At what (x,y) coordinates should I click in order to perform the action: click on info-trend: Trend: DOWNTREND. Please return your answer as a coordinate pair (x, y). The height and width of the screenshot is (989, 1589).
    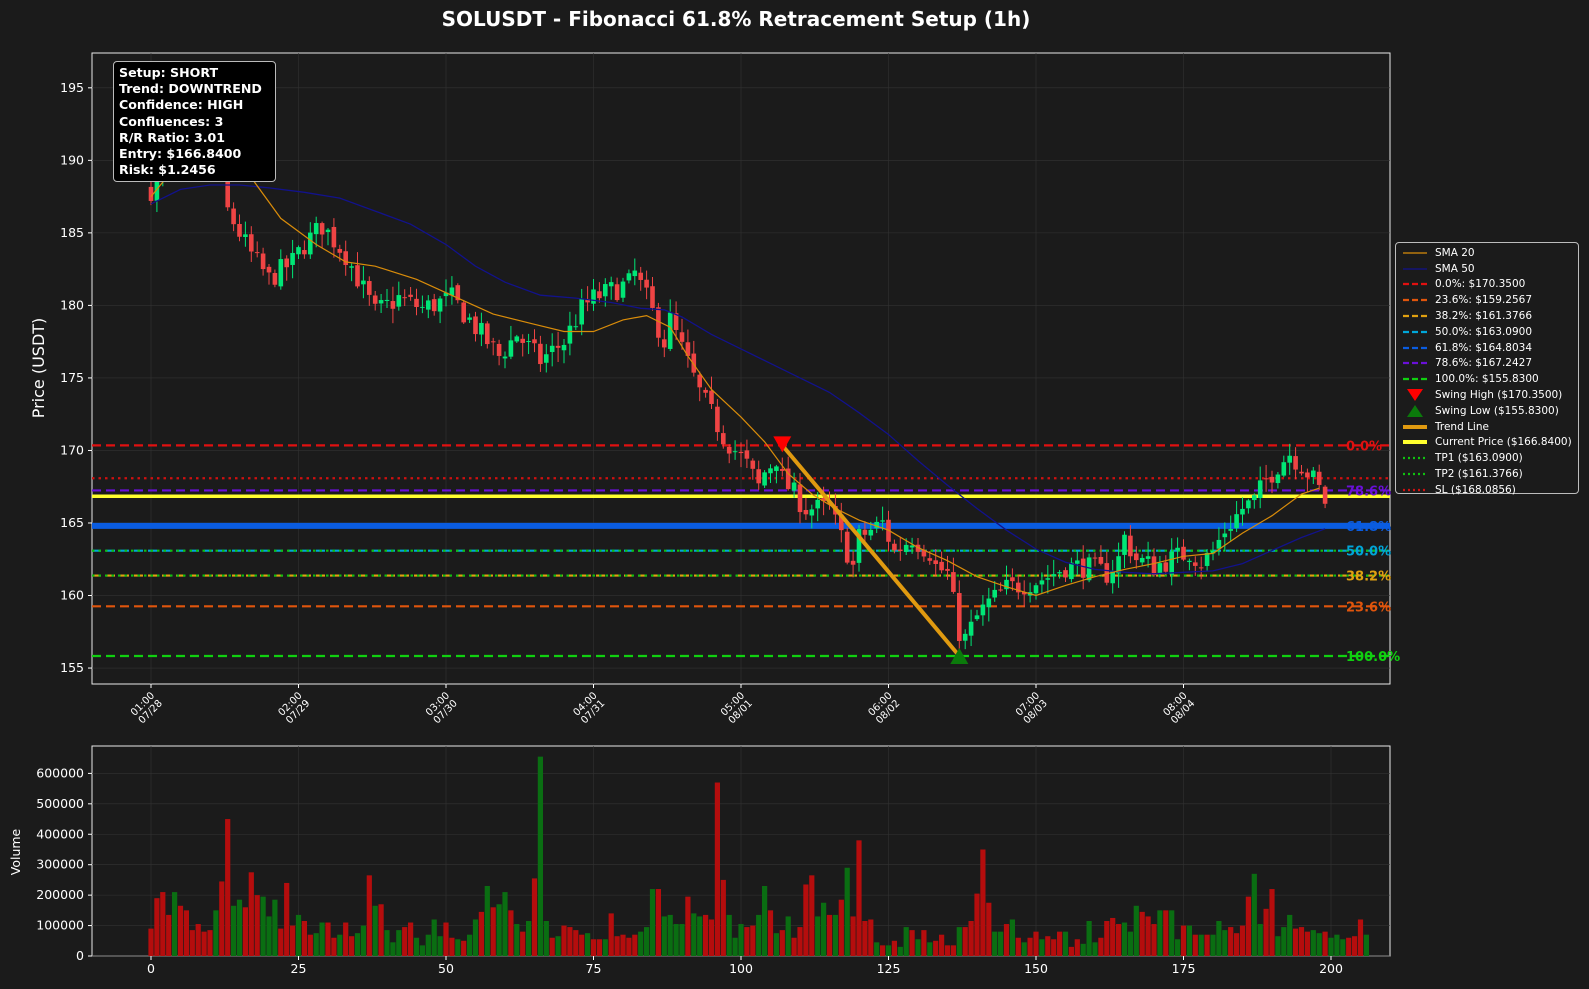
    Looking at the image, I should click on (190, 89).